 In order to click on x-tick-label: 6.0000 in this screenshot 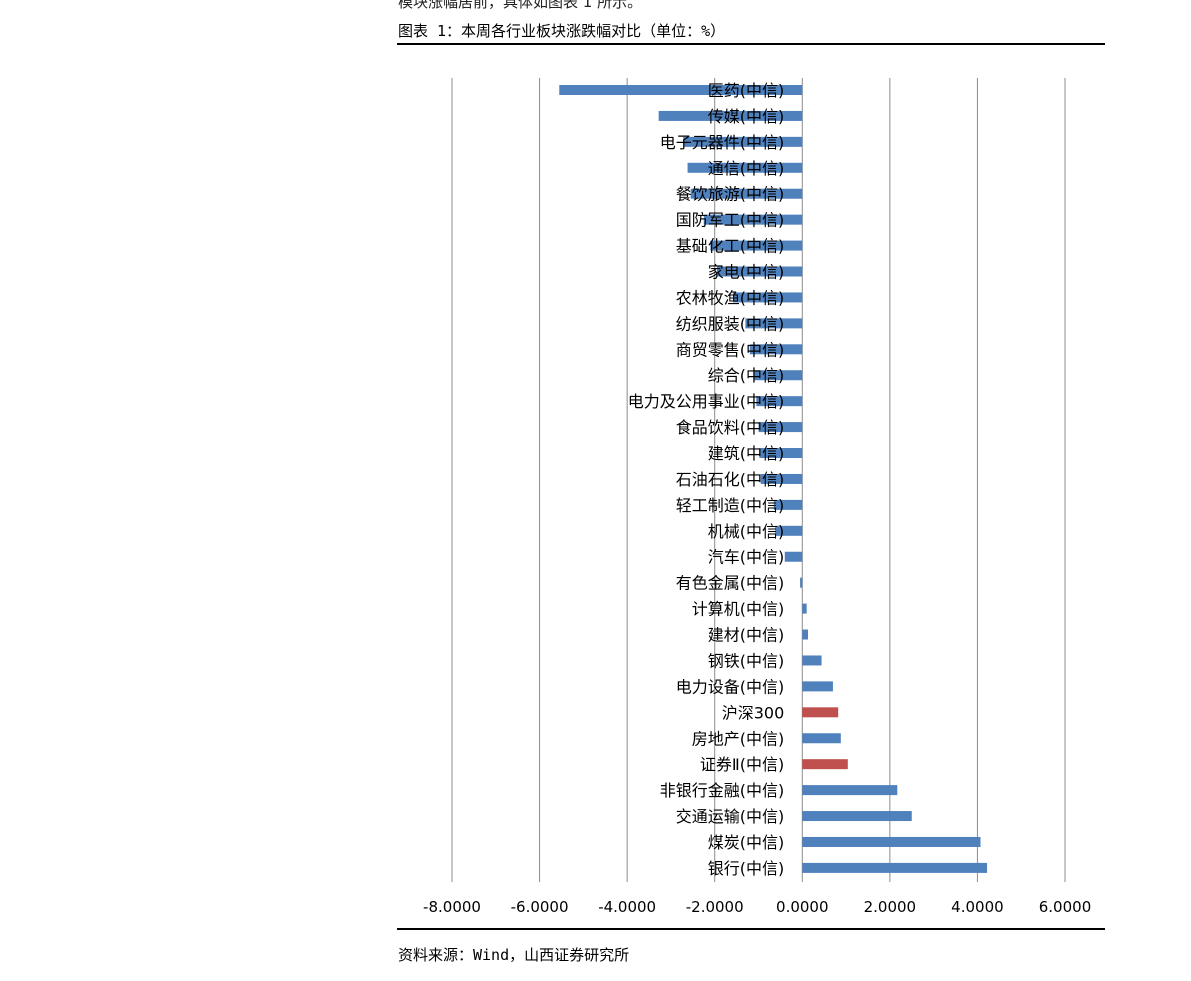, I will do `click(1065, 907)`.